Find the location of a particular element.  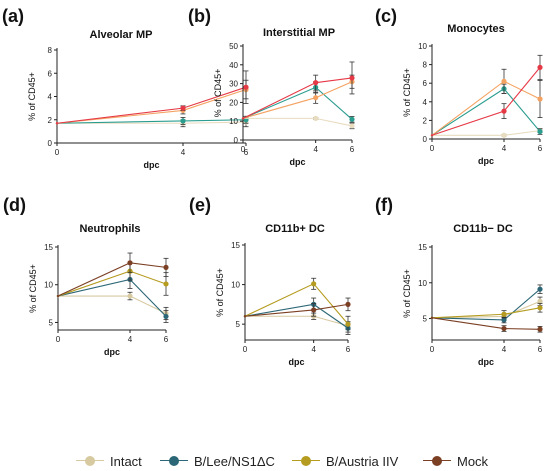

panel-monocytes: (c) Monocytes 0 2 4 6 8 10 0 4 6 dpc % of CD45+ is located at coordinates (459, 86).